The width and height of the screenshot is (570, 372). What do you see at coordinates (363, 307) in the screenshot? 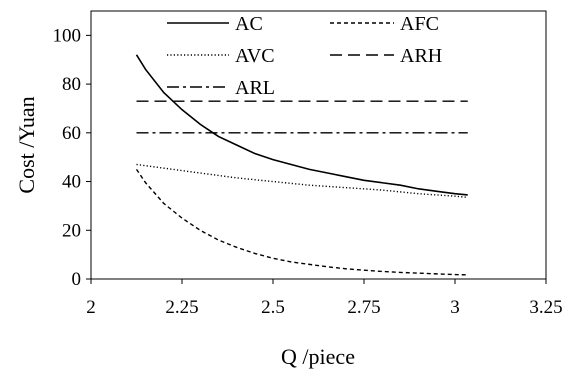
I see `x-tick-label: 2.75` at bounding box center [363, 307].